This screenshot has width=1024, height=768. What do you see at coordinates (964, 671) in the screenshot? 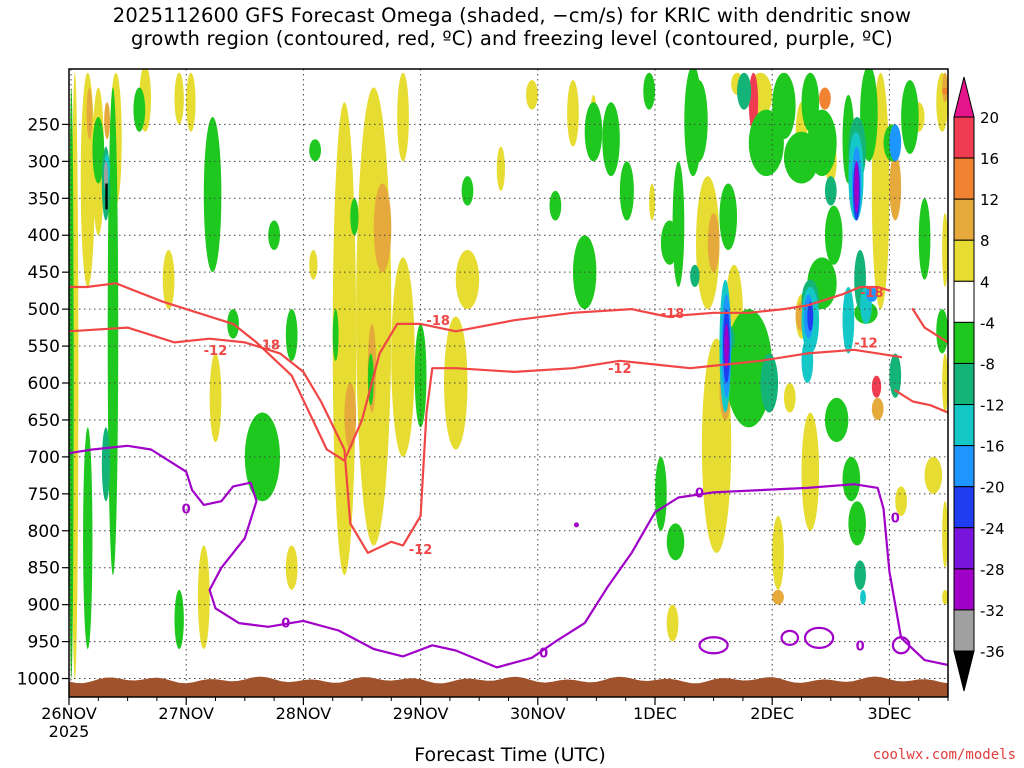
I see `colorbar-bottom-arrow` at bounding box center [964, 671].